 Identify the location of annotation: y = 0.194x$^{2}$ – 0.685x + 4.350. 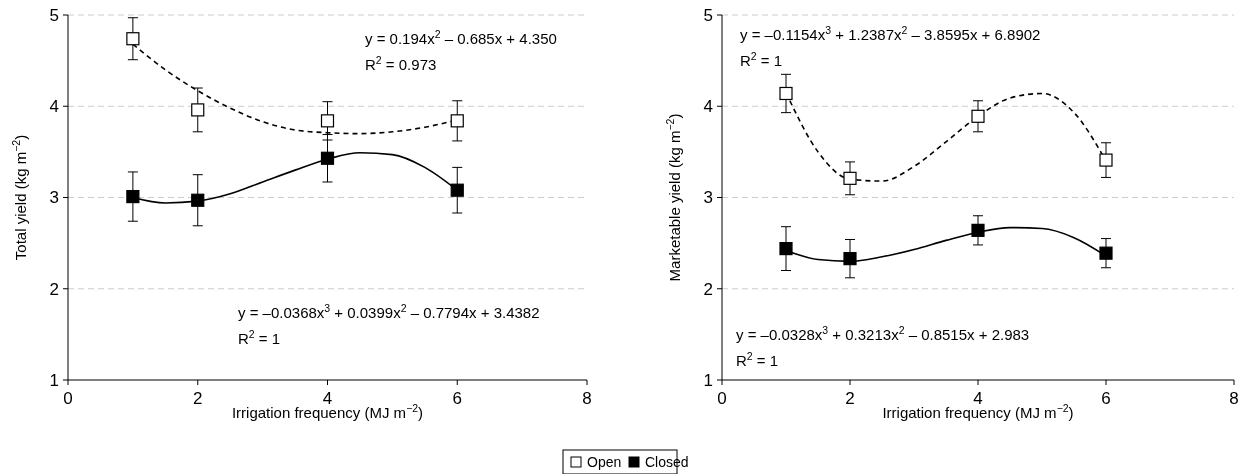
(461, 37).